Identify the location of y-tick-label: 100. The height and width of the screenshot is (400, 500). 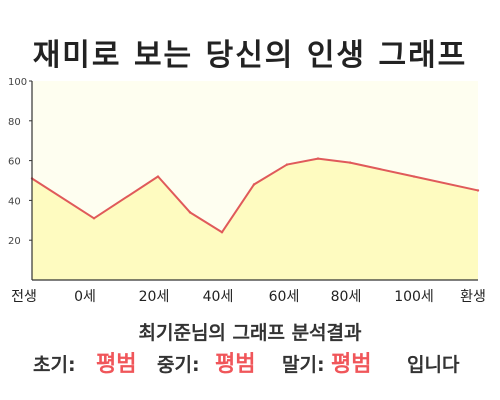
(17, 82).